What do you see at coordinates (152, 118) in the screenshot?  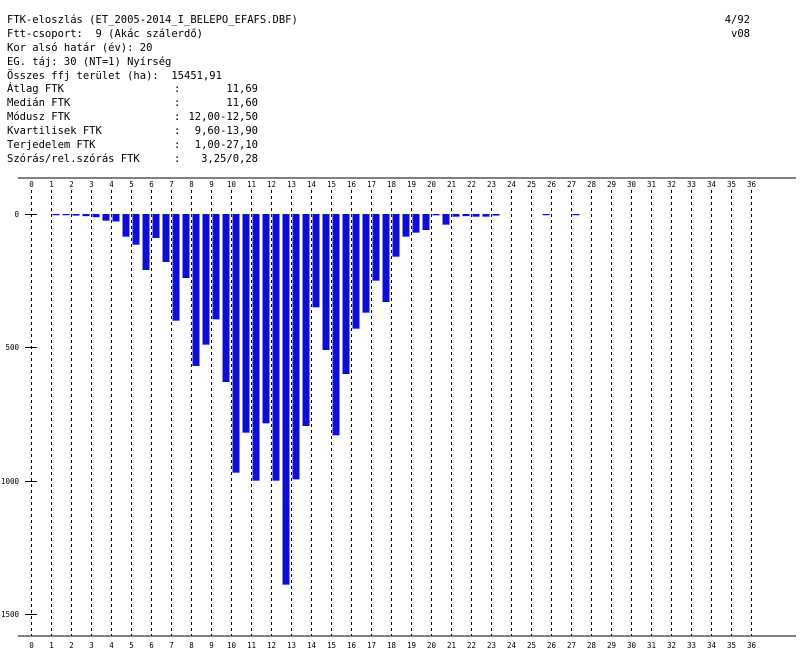 I see `stat-row: Módusz FTK:12,00-12,50` at bounding box center [152, 118].